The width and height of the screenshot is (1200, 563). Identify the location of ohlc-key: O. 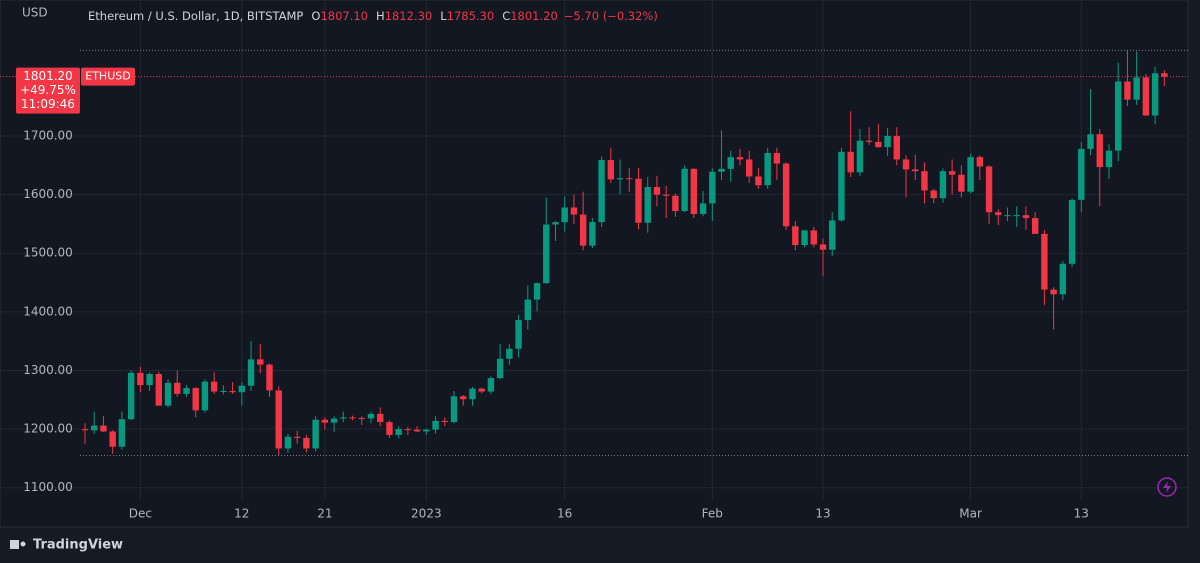
(315, 16).